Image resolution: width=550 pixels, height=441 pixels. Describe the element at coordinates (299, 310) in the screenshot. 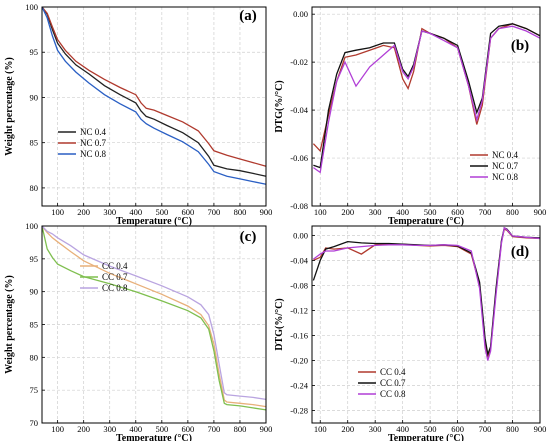

I see `y-tick-label: -0.12` at that location.